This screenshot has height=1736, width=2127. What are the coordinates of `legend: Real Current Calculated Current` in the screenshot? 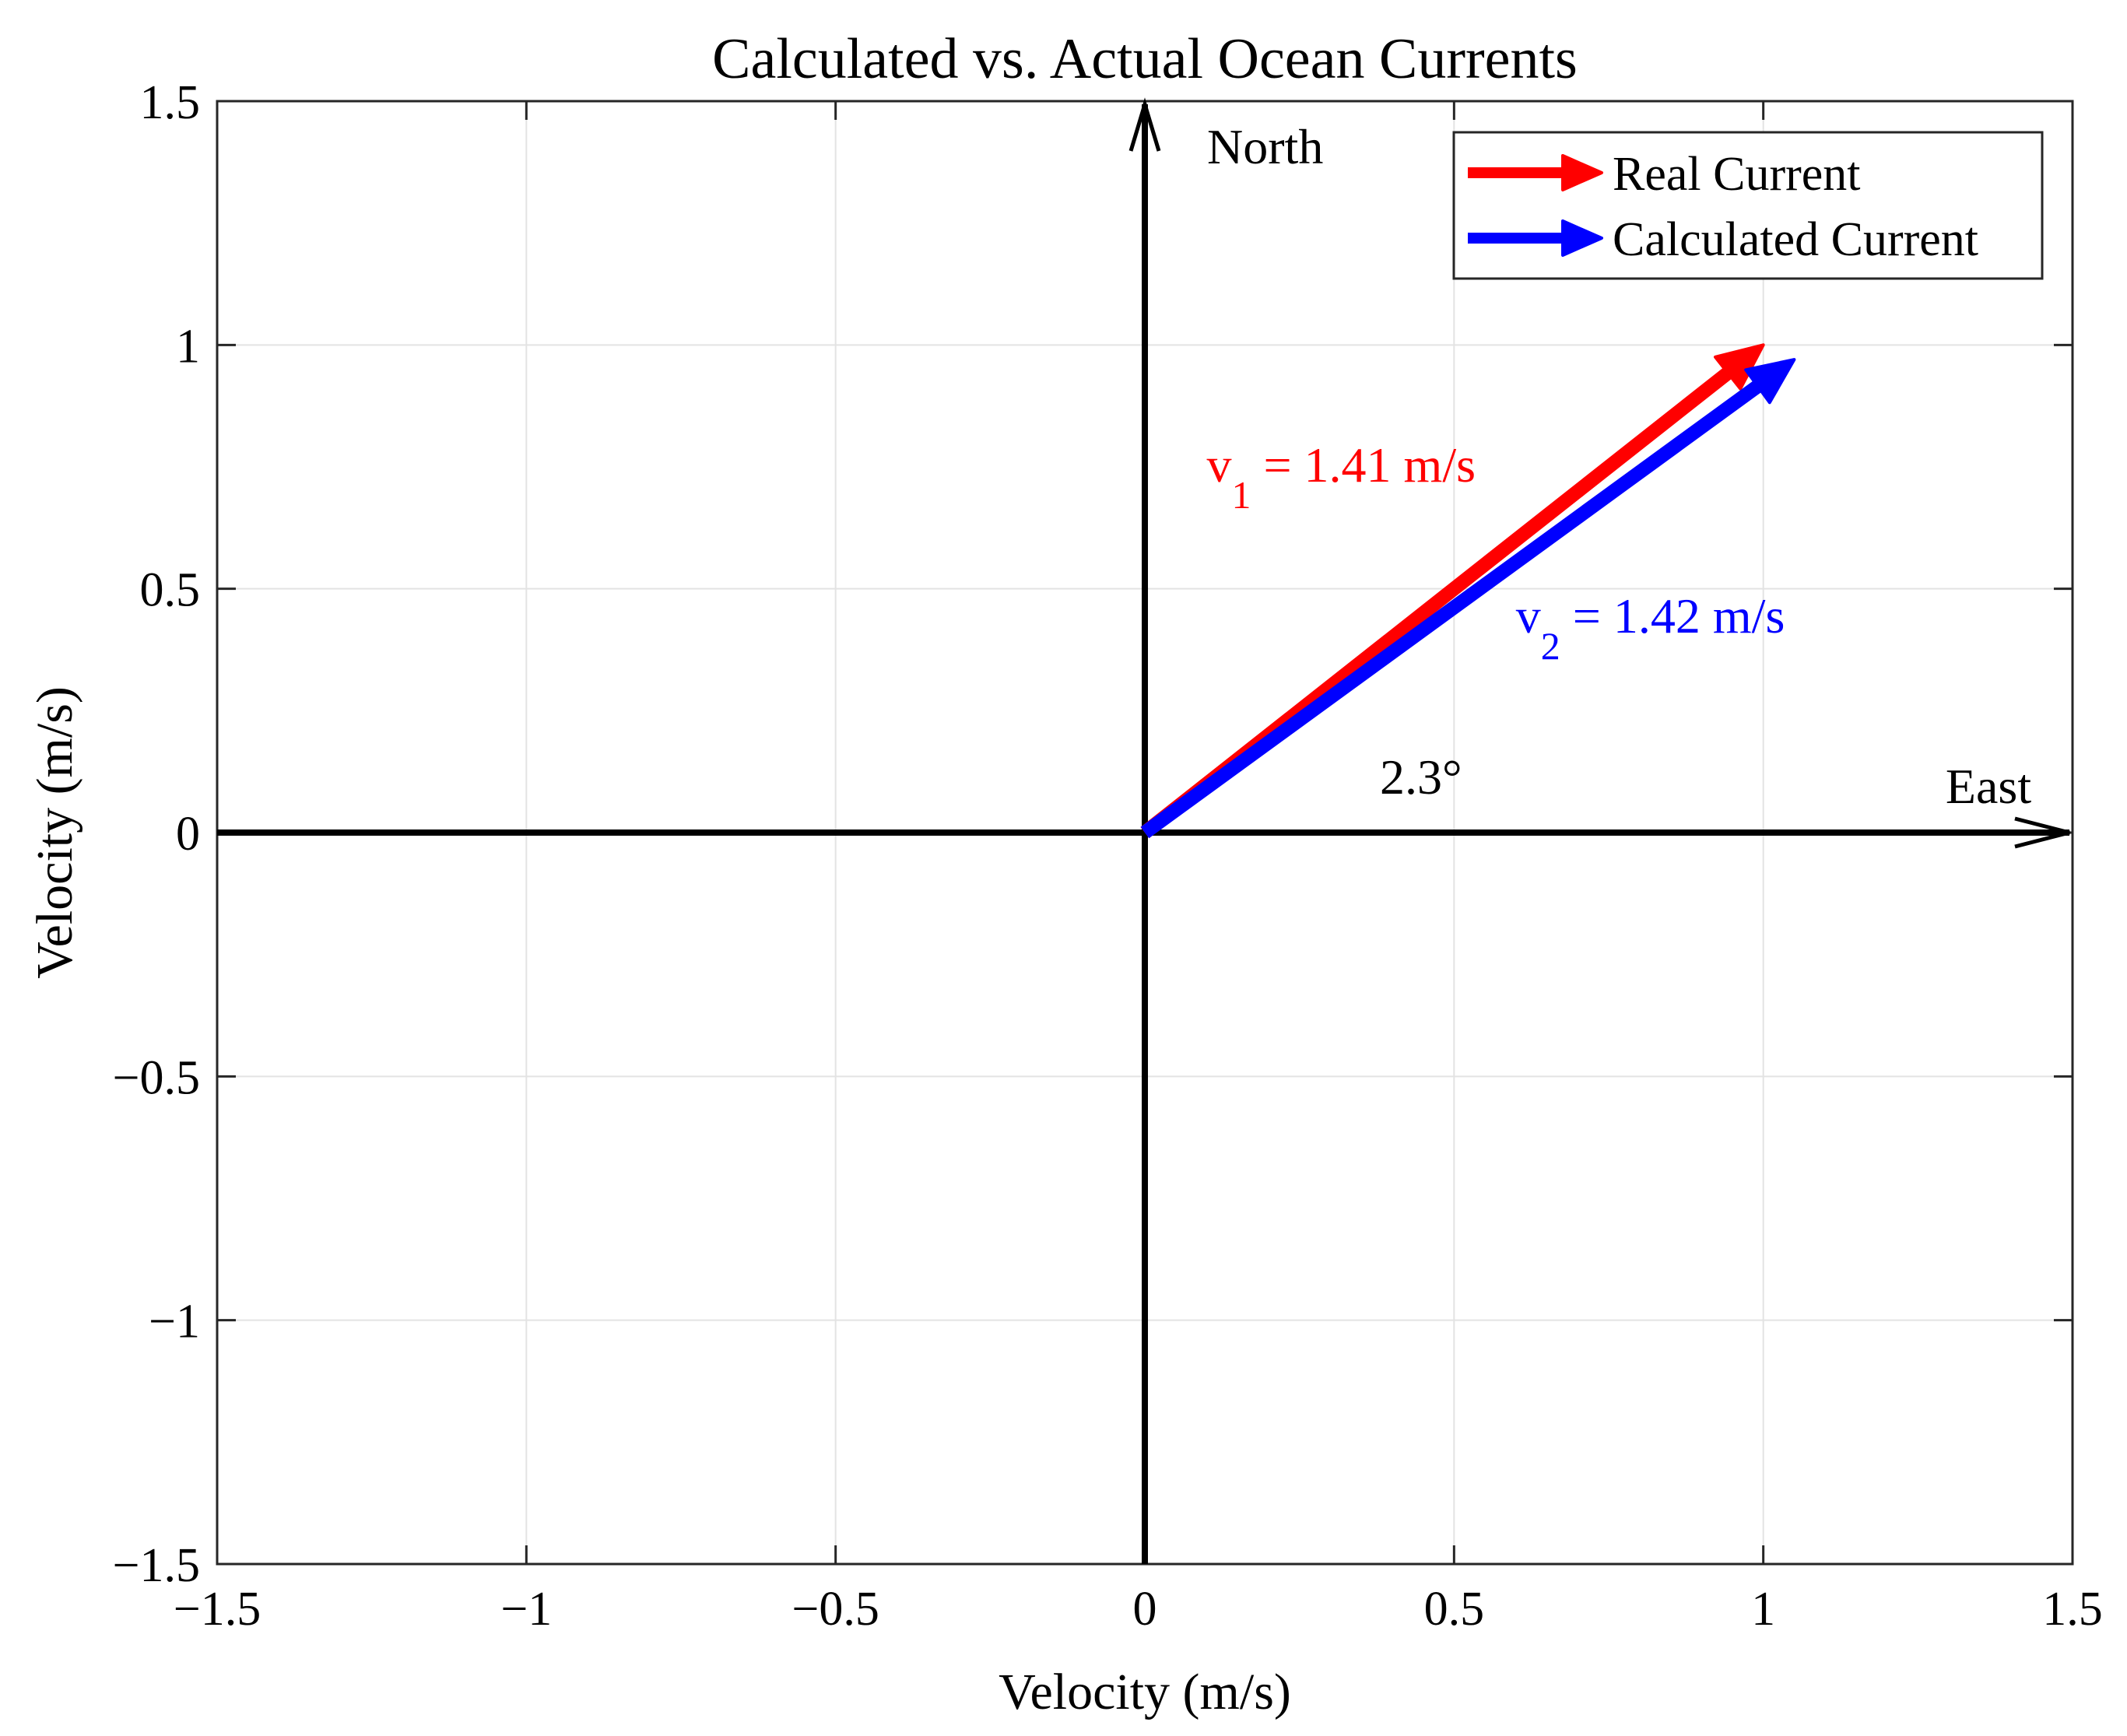 It's located at (1748, 205).